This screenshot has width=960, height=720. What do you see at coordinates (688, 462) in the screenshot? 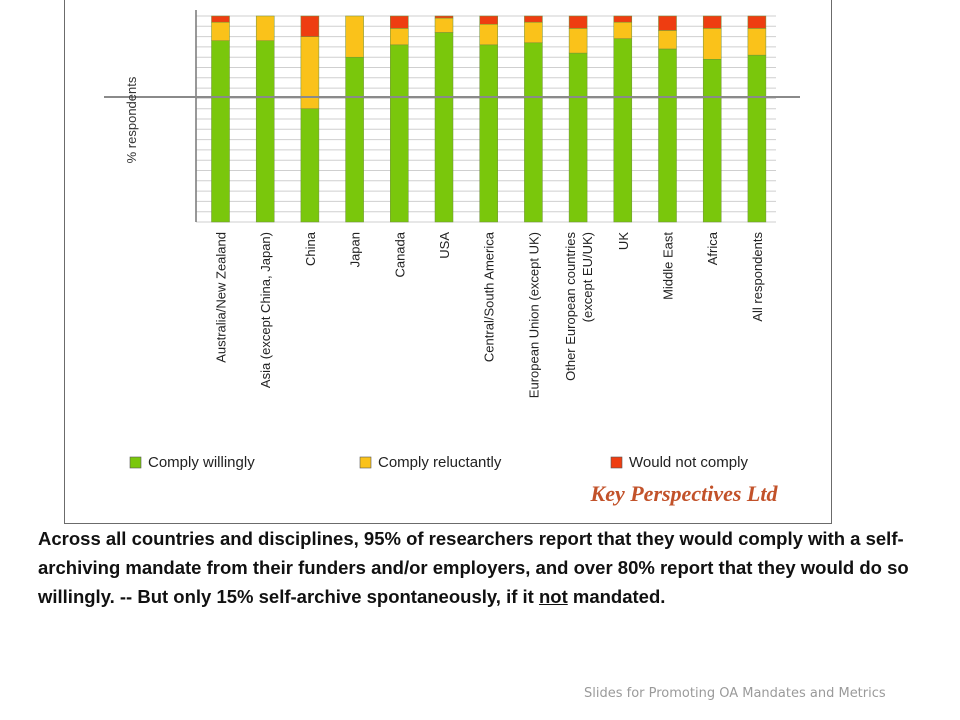
I see `legend-label: Would not comply` at bounding box center [688, 462].